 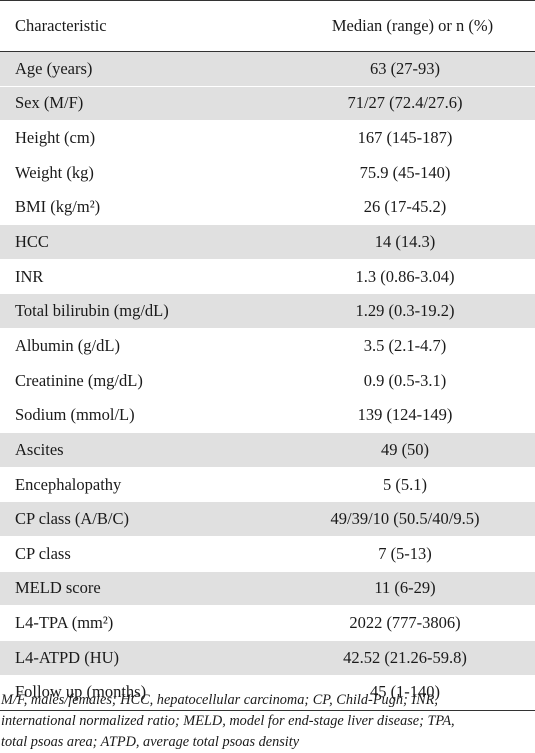 What do you see at coordinates (267, 658) in the screenshot?
I see `table-row: L4-ATPD (HU) 42.52 (21.26-59.8)` at bounding box center [267, 658].